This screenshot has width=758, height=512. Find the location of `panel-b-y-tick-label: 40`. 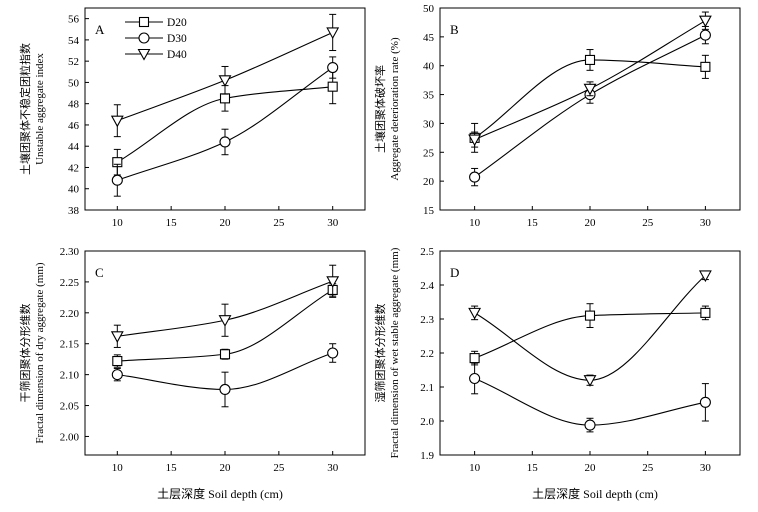

panel-b-y-tick-label: 40 is located at coordinates (429, 67).